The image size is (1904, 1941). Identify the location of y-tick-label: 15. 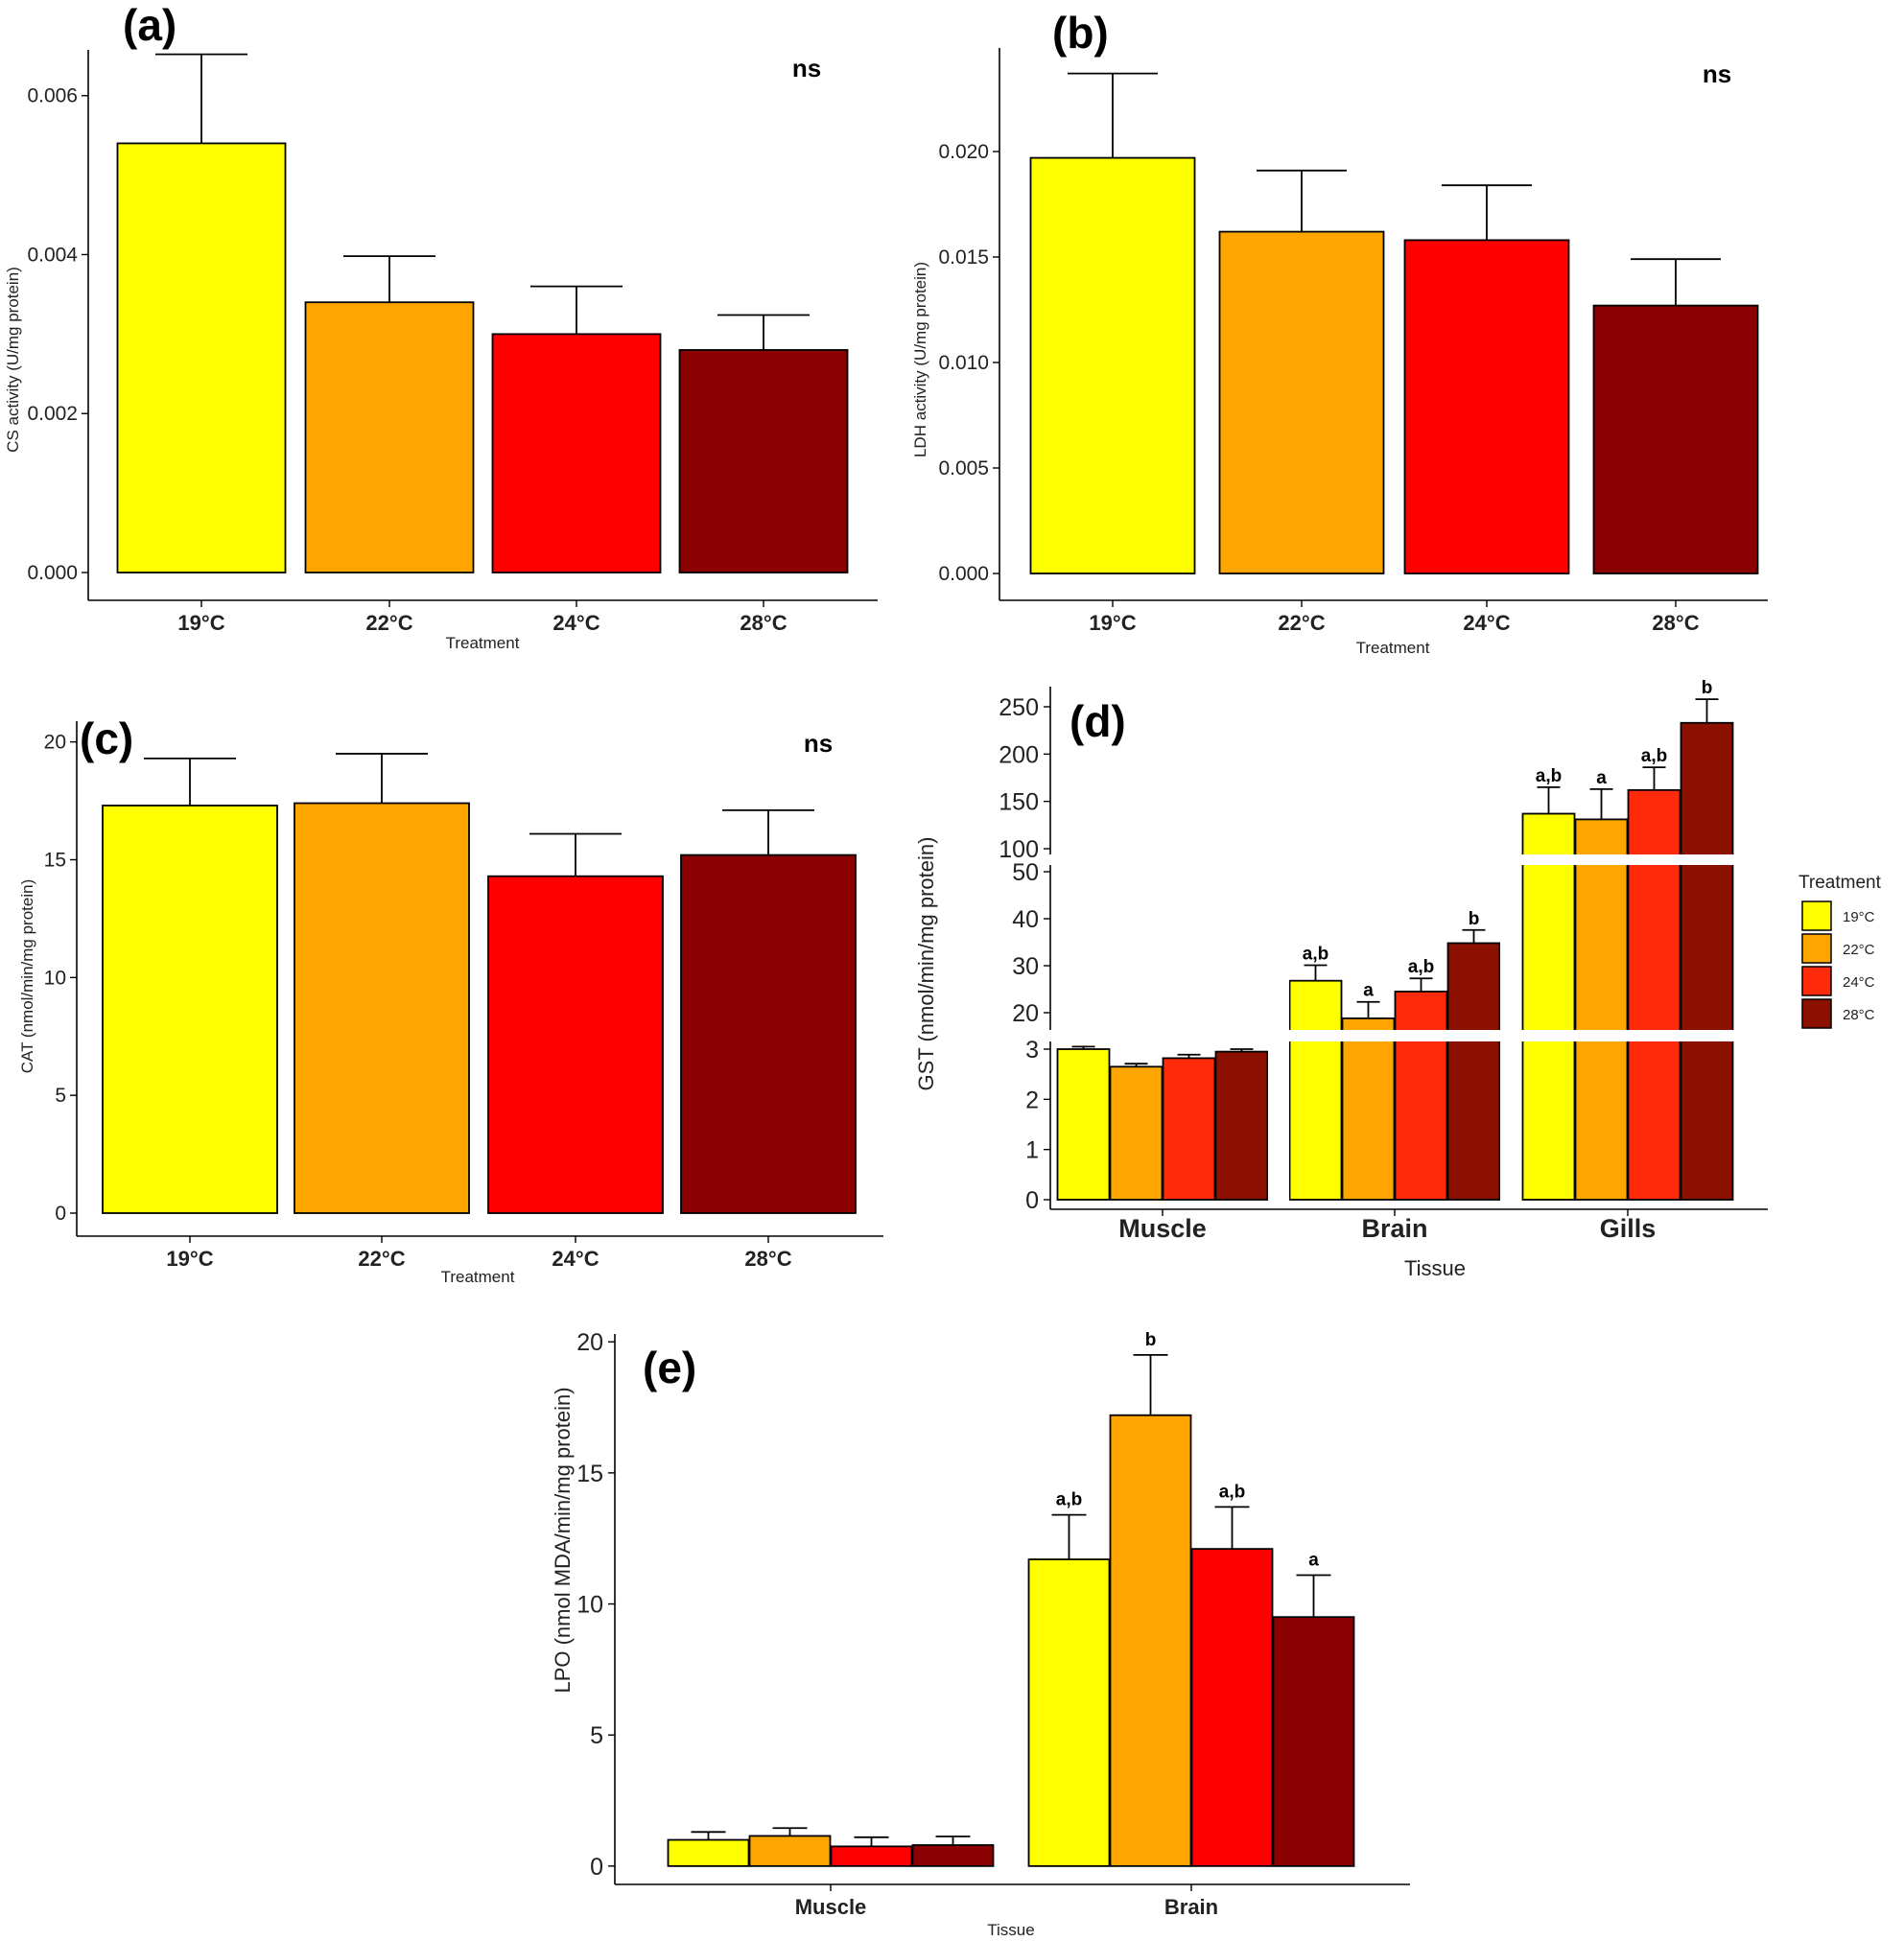
(55, 860).